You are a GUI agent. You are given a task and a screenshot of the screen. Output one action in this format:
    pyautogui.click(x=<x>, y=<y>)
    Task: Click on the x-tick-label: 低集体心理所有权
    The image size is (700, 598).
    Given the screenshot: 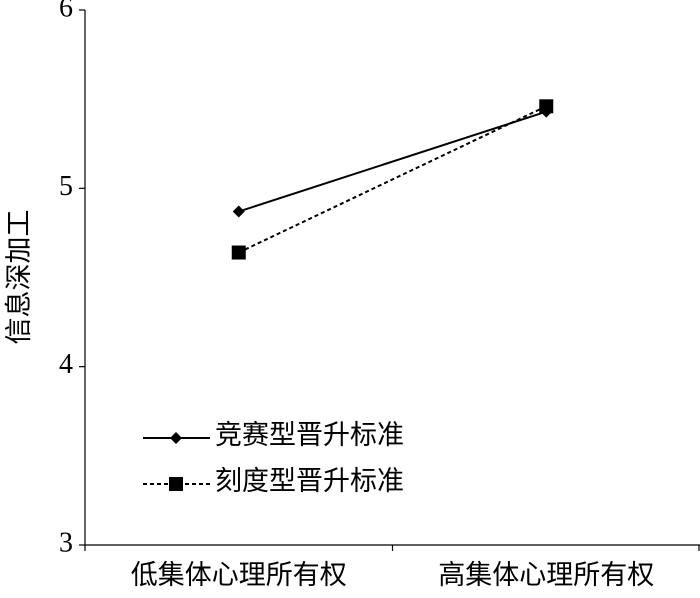 What is the action you would take?
    pyautogui.click(x=239, y=575)
    